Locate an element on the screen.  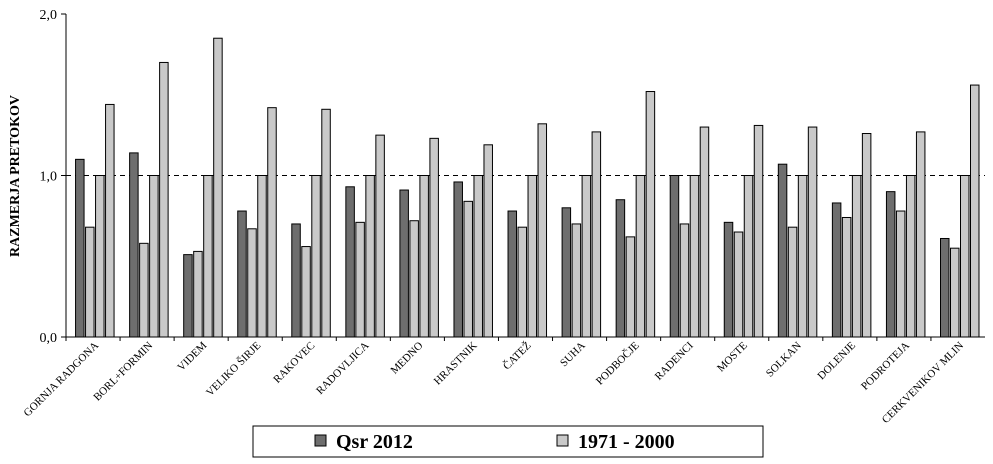
x-tick-label: VIDEM is located at coordinates (192, 356).